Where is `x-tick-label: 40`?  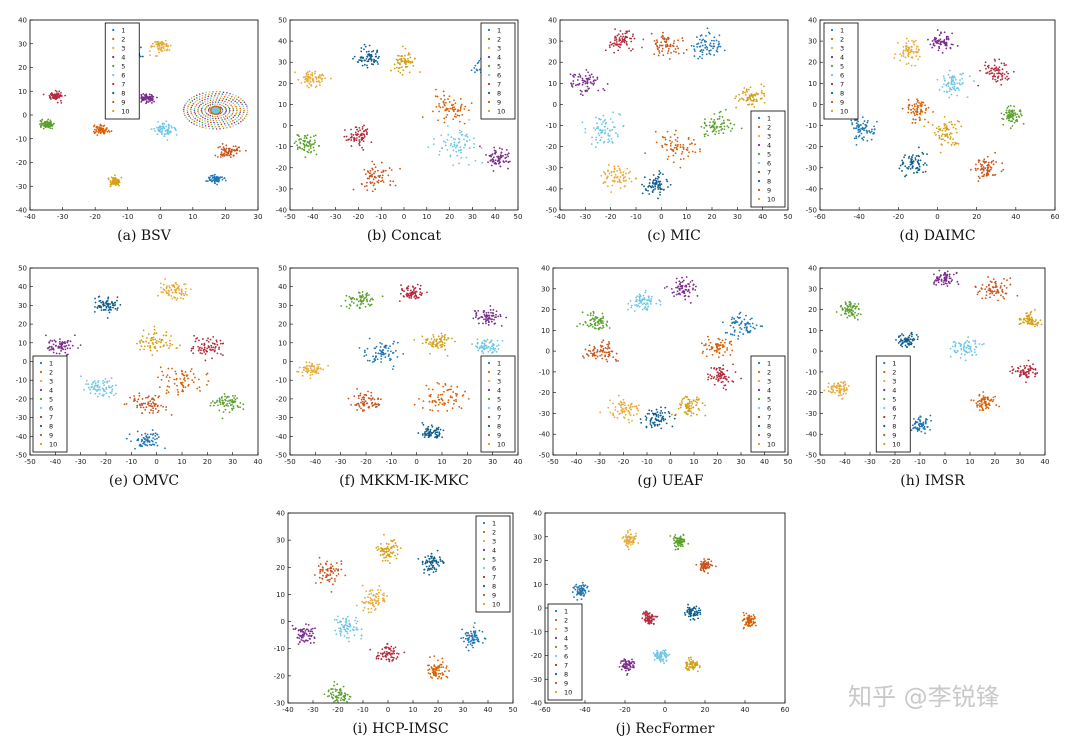
x-tick-label: 40 is located at coordinates (1015, 217).